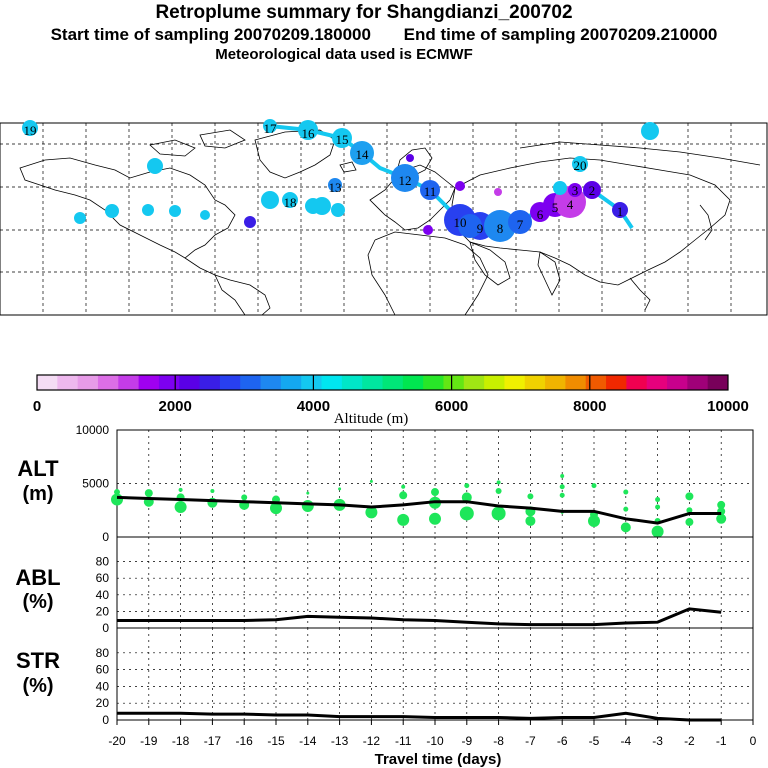 The width and height of the screenshot is (768, 768). Describe the element at coordinates (371, 419) in the screenshot. I see `colorbar-label: Altitude (m)` at that location.